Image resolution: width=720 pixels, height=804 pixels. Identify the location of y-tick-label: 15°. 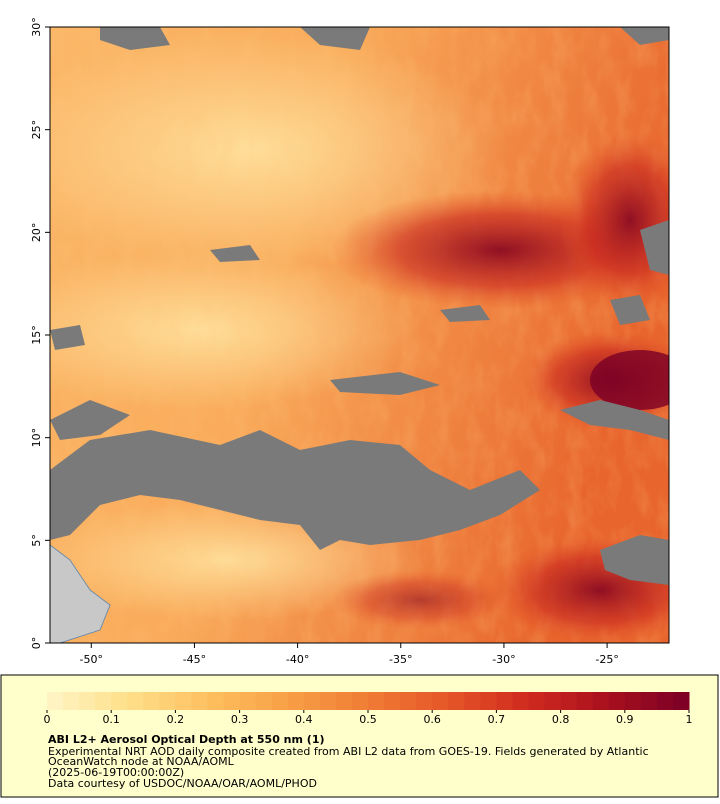
(36, 335).